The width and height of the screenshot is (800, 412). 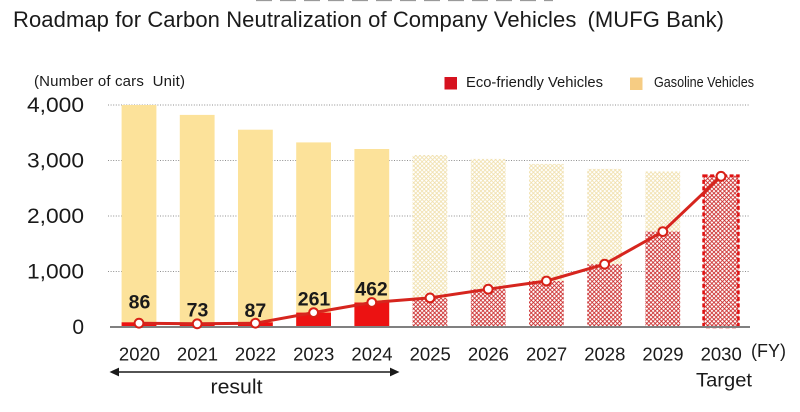 What do you see at coordinates (371, 354) in the screenshot?
I see `svg-text: 2024` at bounding box center [371, 354].